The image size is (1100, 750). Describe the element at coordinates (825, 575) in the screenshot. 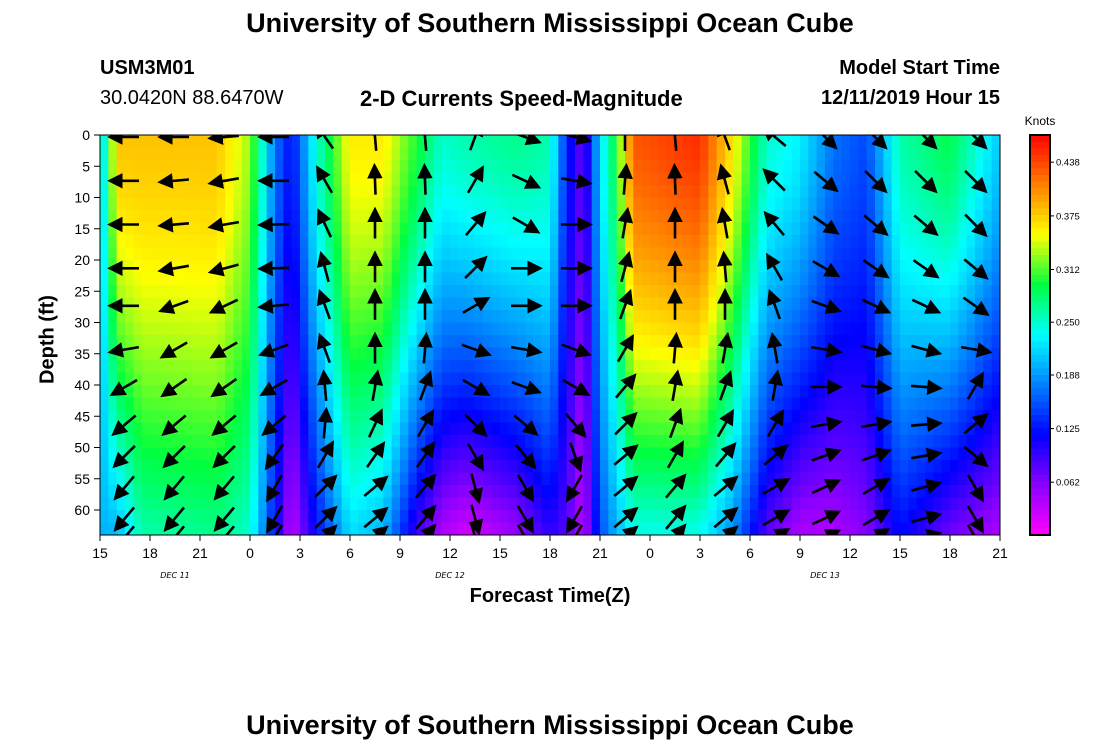

I see `x-day-label: DEC 13` at that location.